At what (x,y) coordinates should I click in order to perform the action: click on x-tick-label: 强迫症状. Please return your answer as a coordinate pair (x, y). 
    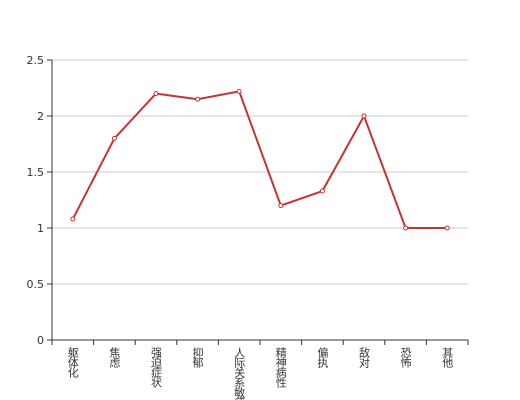
    Looking at the image, I should click on (156, 367).